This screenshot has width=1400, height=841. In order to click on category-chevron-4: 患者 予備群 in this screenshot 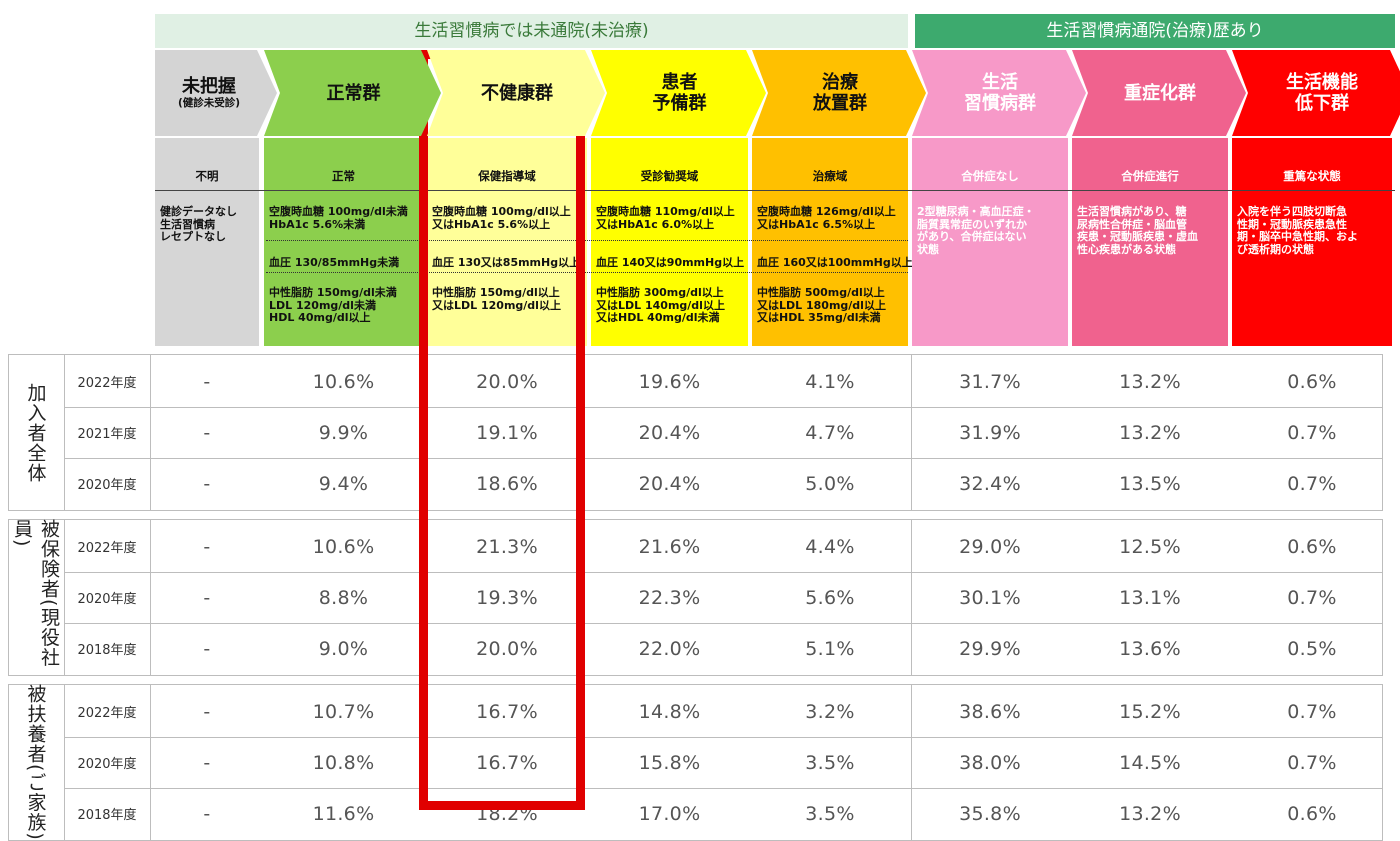, I will do `click(678, 93)`.